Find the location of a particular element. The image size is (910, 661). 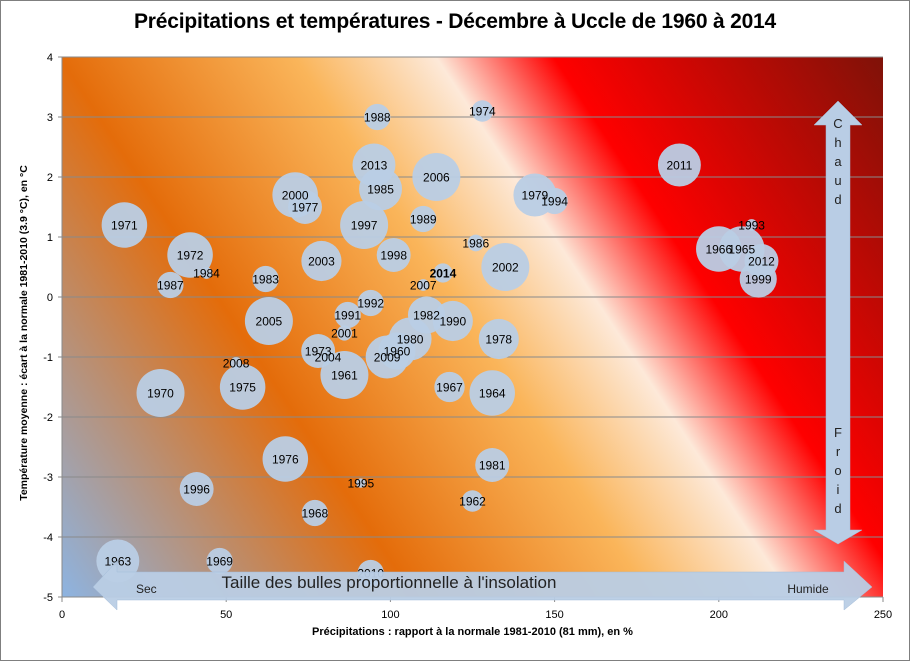

bubble-2013 is located at coordinates (374, 165).